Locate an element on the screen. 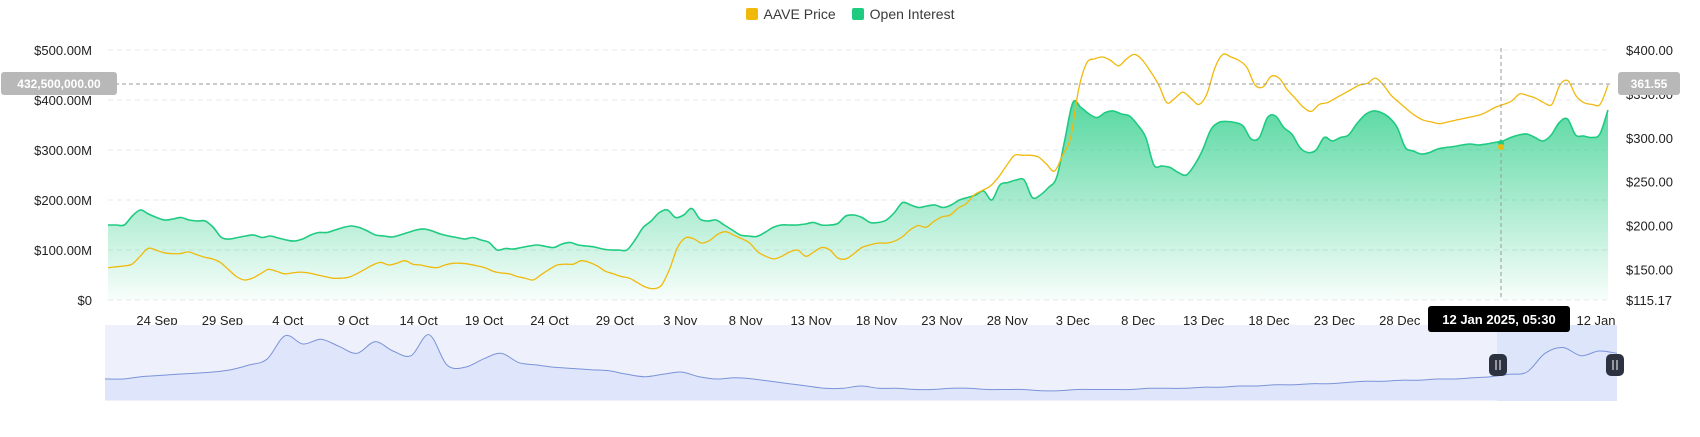  crosshair-left-value: 432,500,000.00 is located at coordinates (59, 84).